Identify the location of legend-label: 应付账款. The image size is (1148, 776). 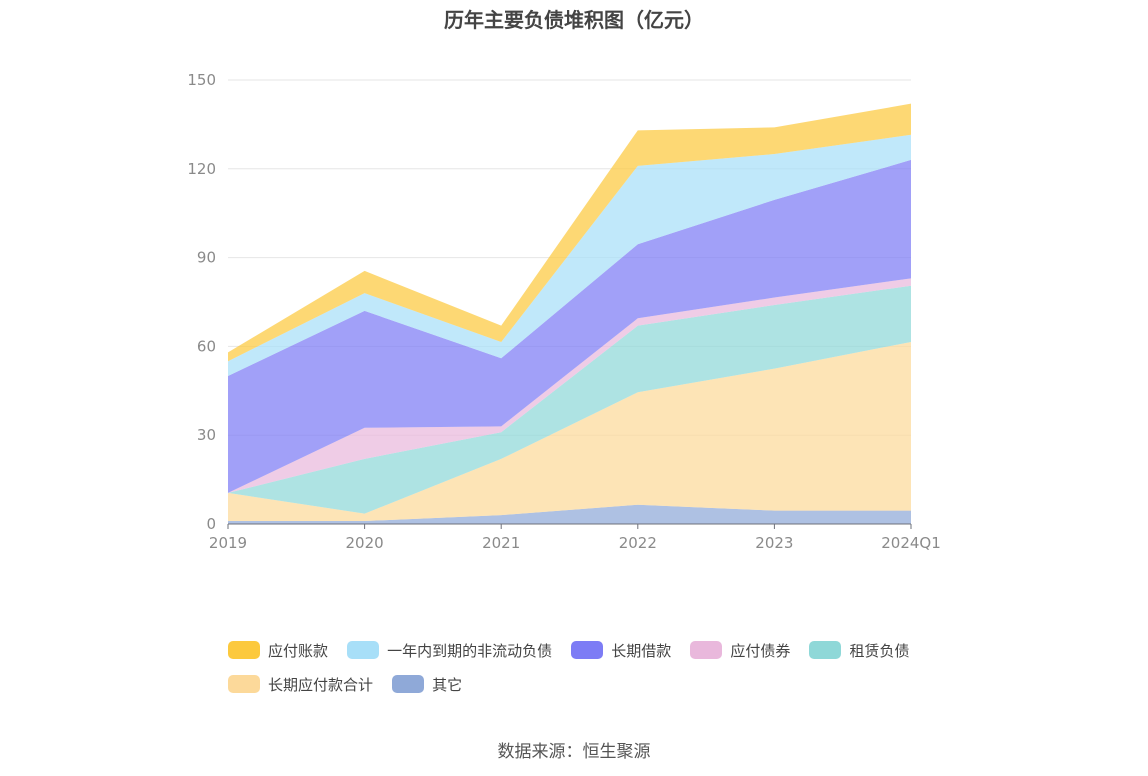
(298, 650).